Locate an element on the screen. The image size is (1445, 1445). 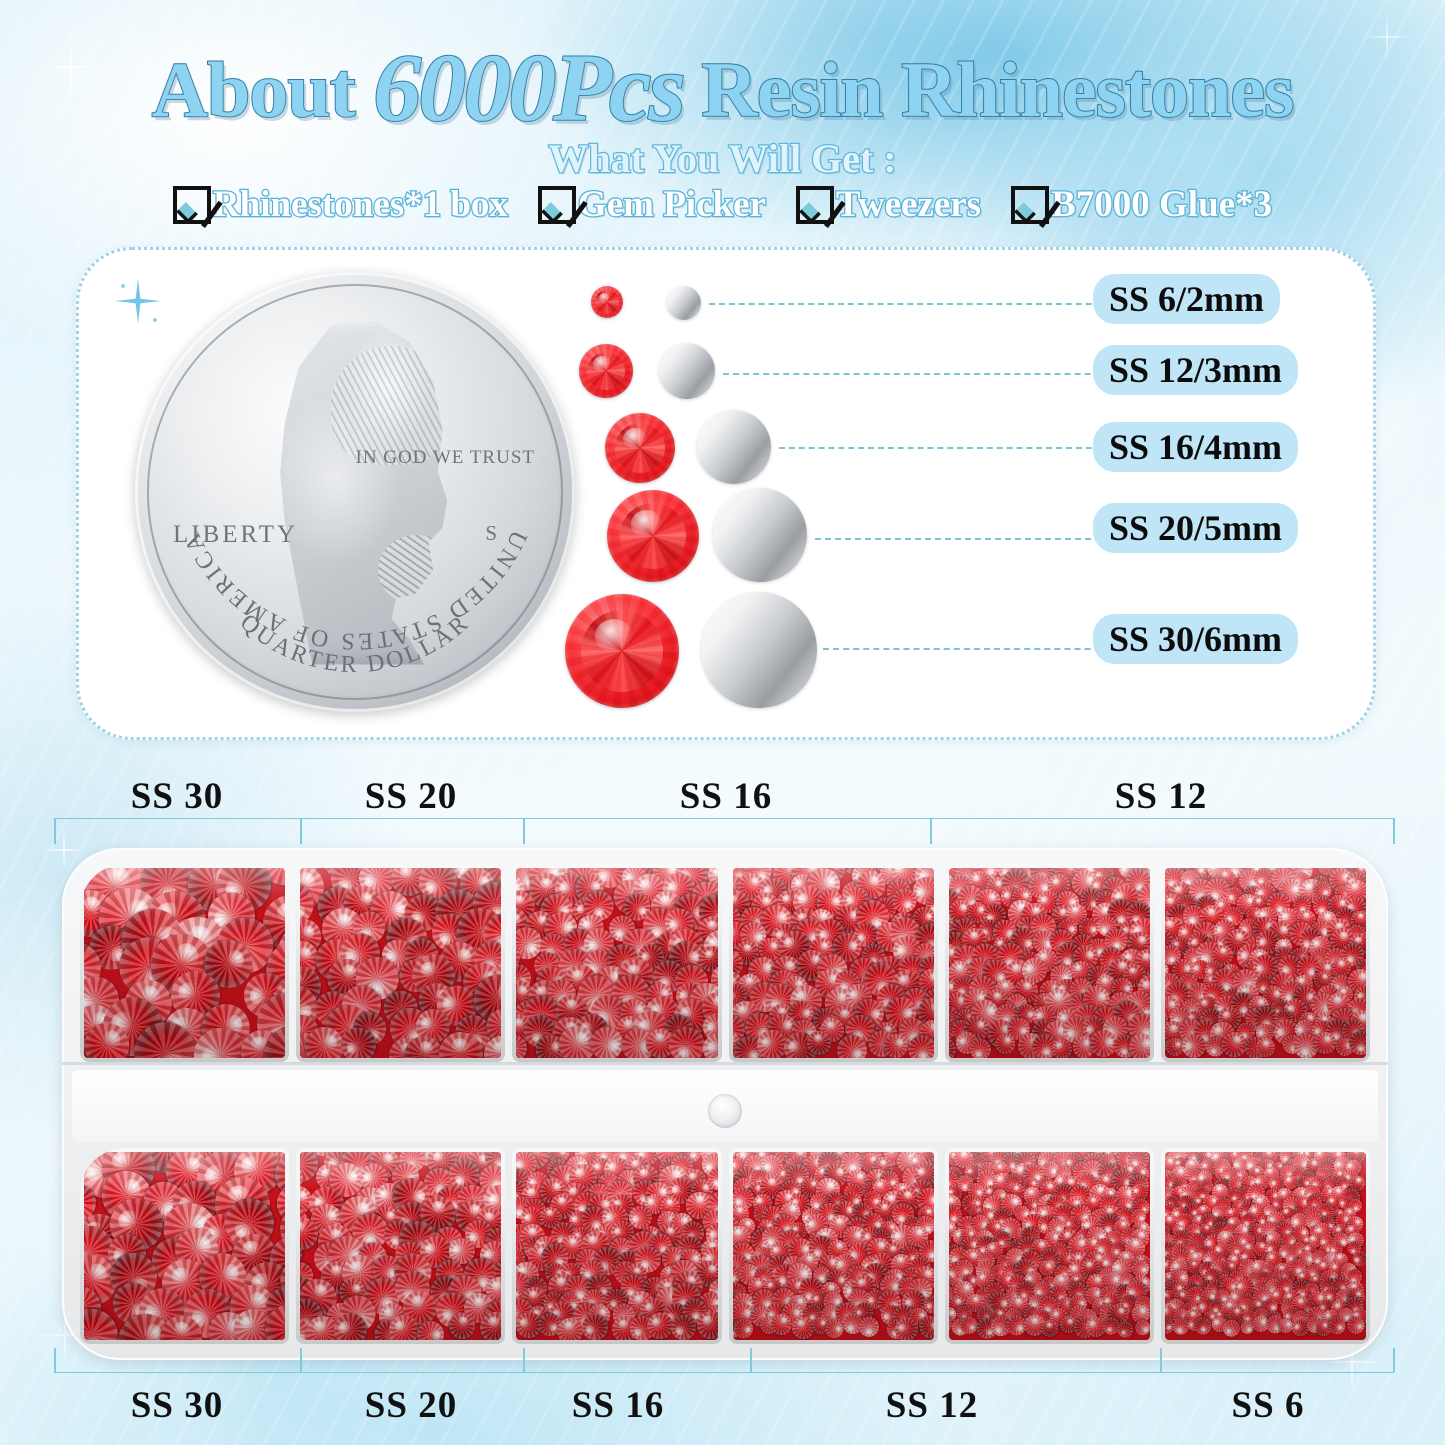
checklist-label: Rhinestones*1 box is located at coordinates (361, 205).